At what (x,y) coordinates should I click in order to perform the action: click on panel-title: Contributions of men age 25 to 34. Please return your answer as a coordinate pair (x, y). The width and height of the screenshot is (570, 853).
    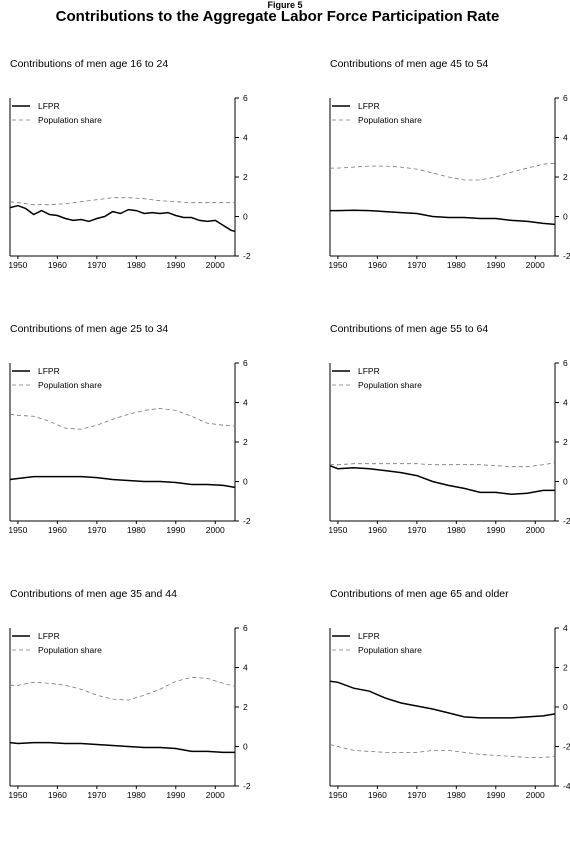
    Looking at the image, I should click on (89, 329).